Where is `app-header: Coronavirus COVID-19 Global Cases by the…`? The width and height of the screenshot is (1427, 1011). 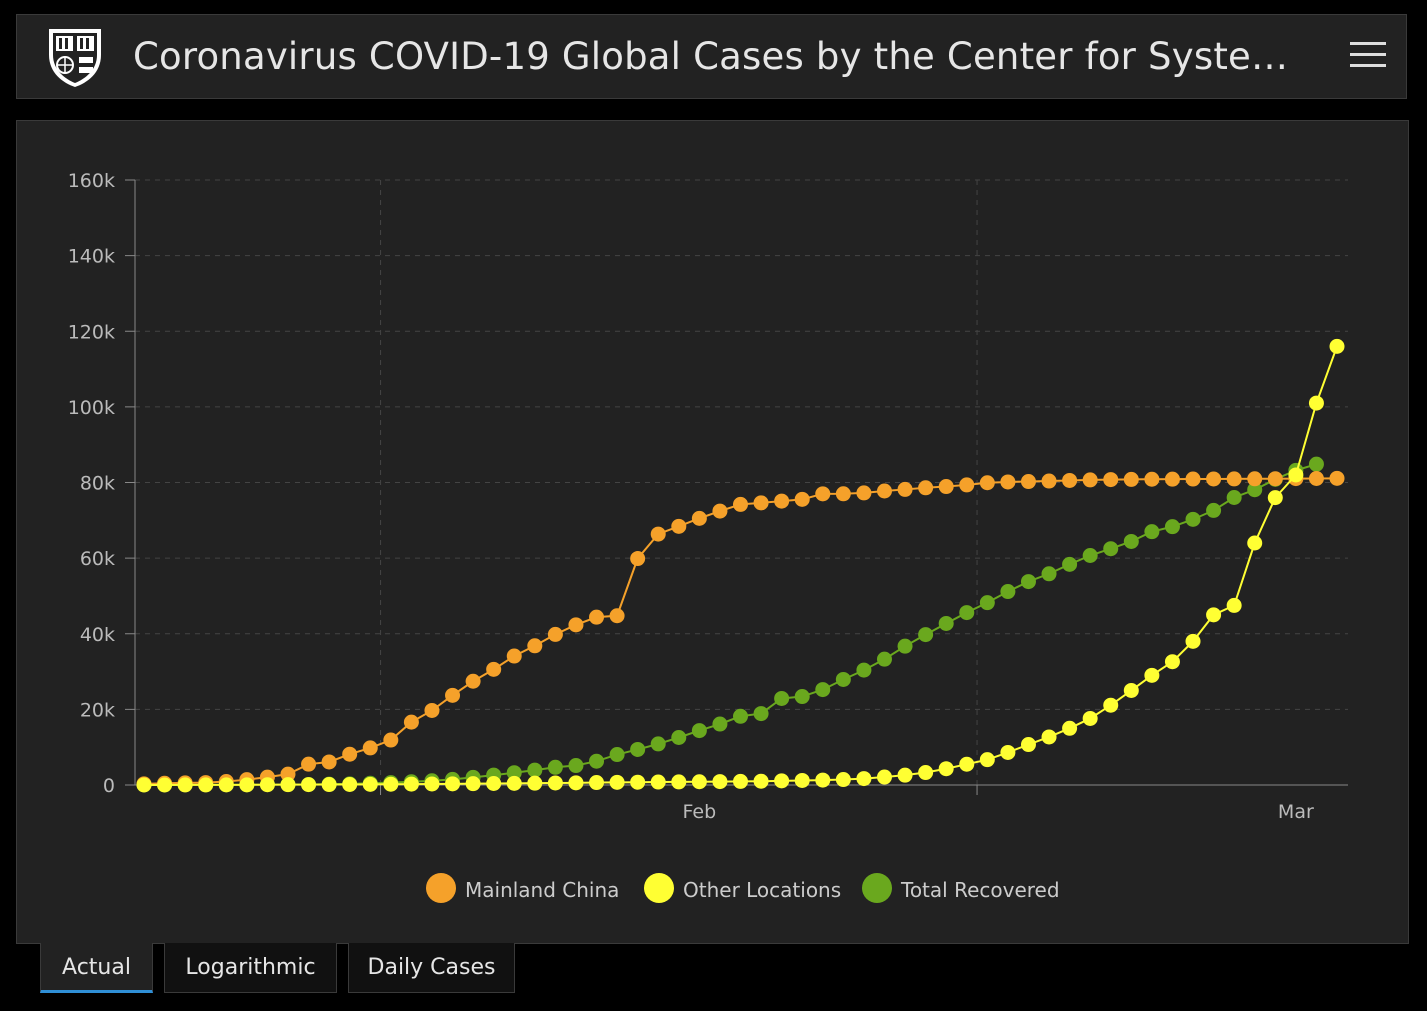
app-header: Coronavirus COVID-19 Global Cases by the… is located at coordinates (711, 56).